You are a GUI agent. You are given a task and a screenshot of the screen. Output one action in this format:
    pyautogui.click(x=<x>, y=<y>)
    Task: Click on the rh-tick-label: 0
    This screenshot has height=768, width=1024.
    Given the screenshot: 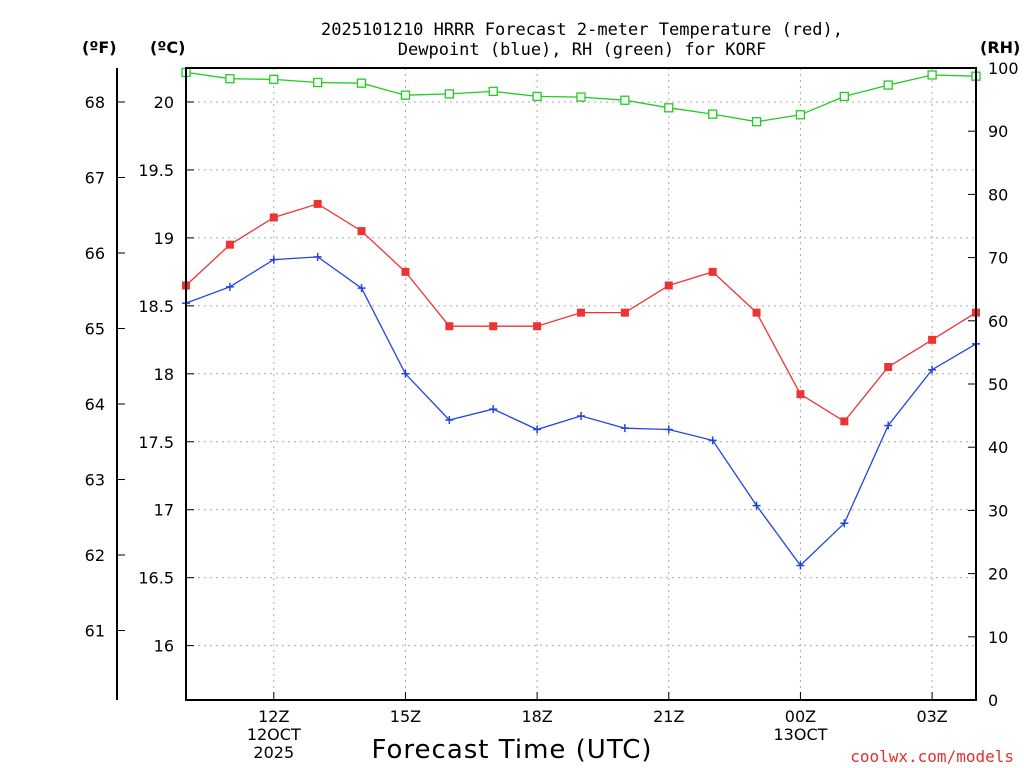 What is the action you would take?
    pyautogui.click(x=993, y=700)
    